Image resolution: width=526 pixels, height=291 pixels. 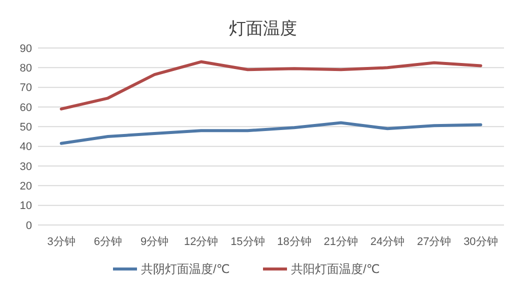 What do you see at coordinates (26, 88) in the screenshot?
I see `y-tick-label: 70` at bounding box center [26, 88].